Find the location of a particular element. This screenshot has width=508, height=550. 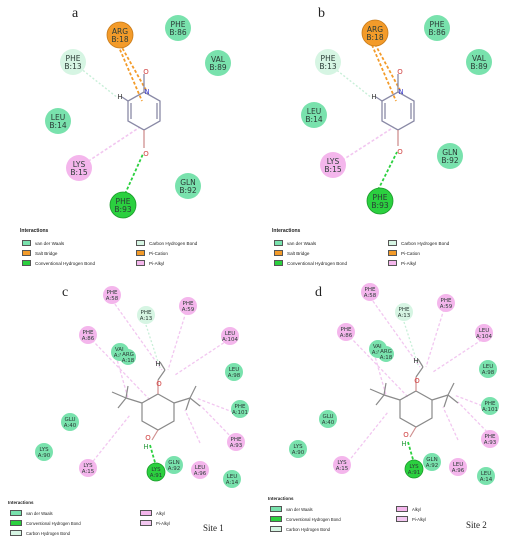

carbon-hydrogen-bond-line is located at coordinates (153, 346).